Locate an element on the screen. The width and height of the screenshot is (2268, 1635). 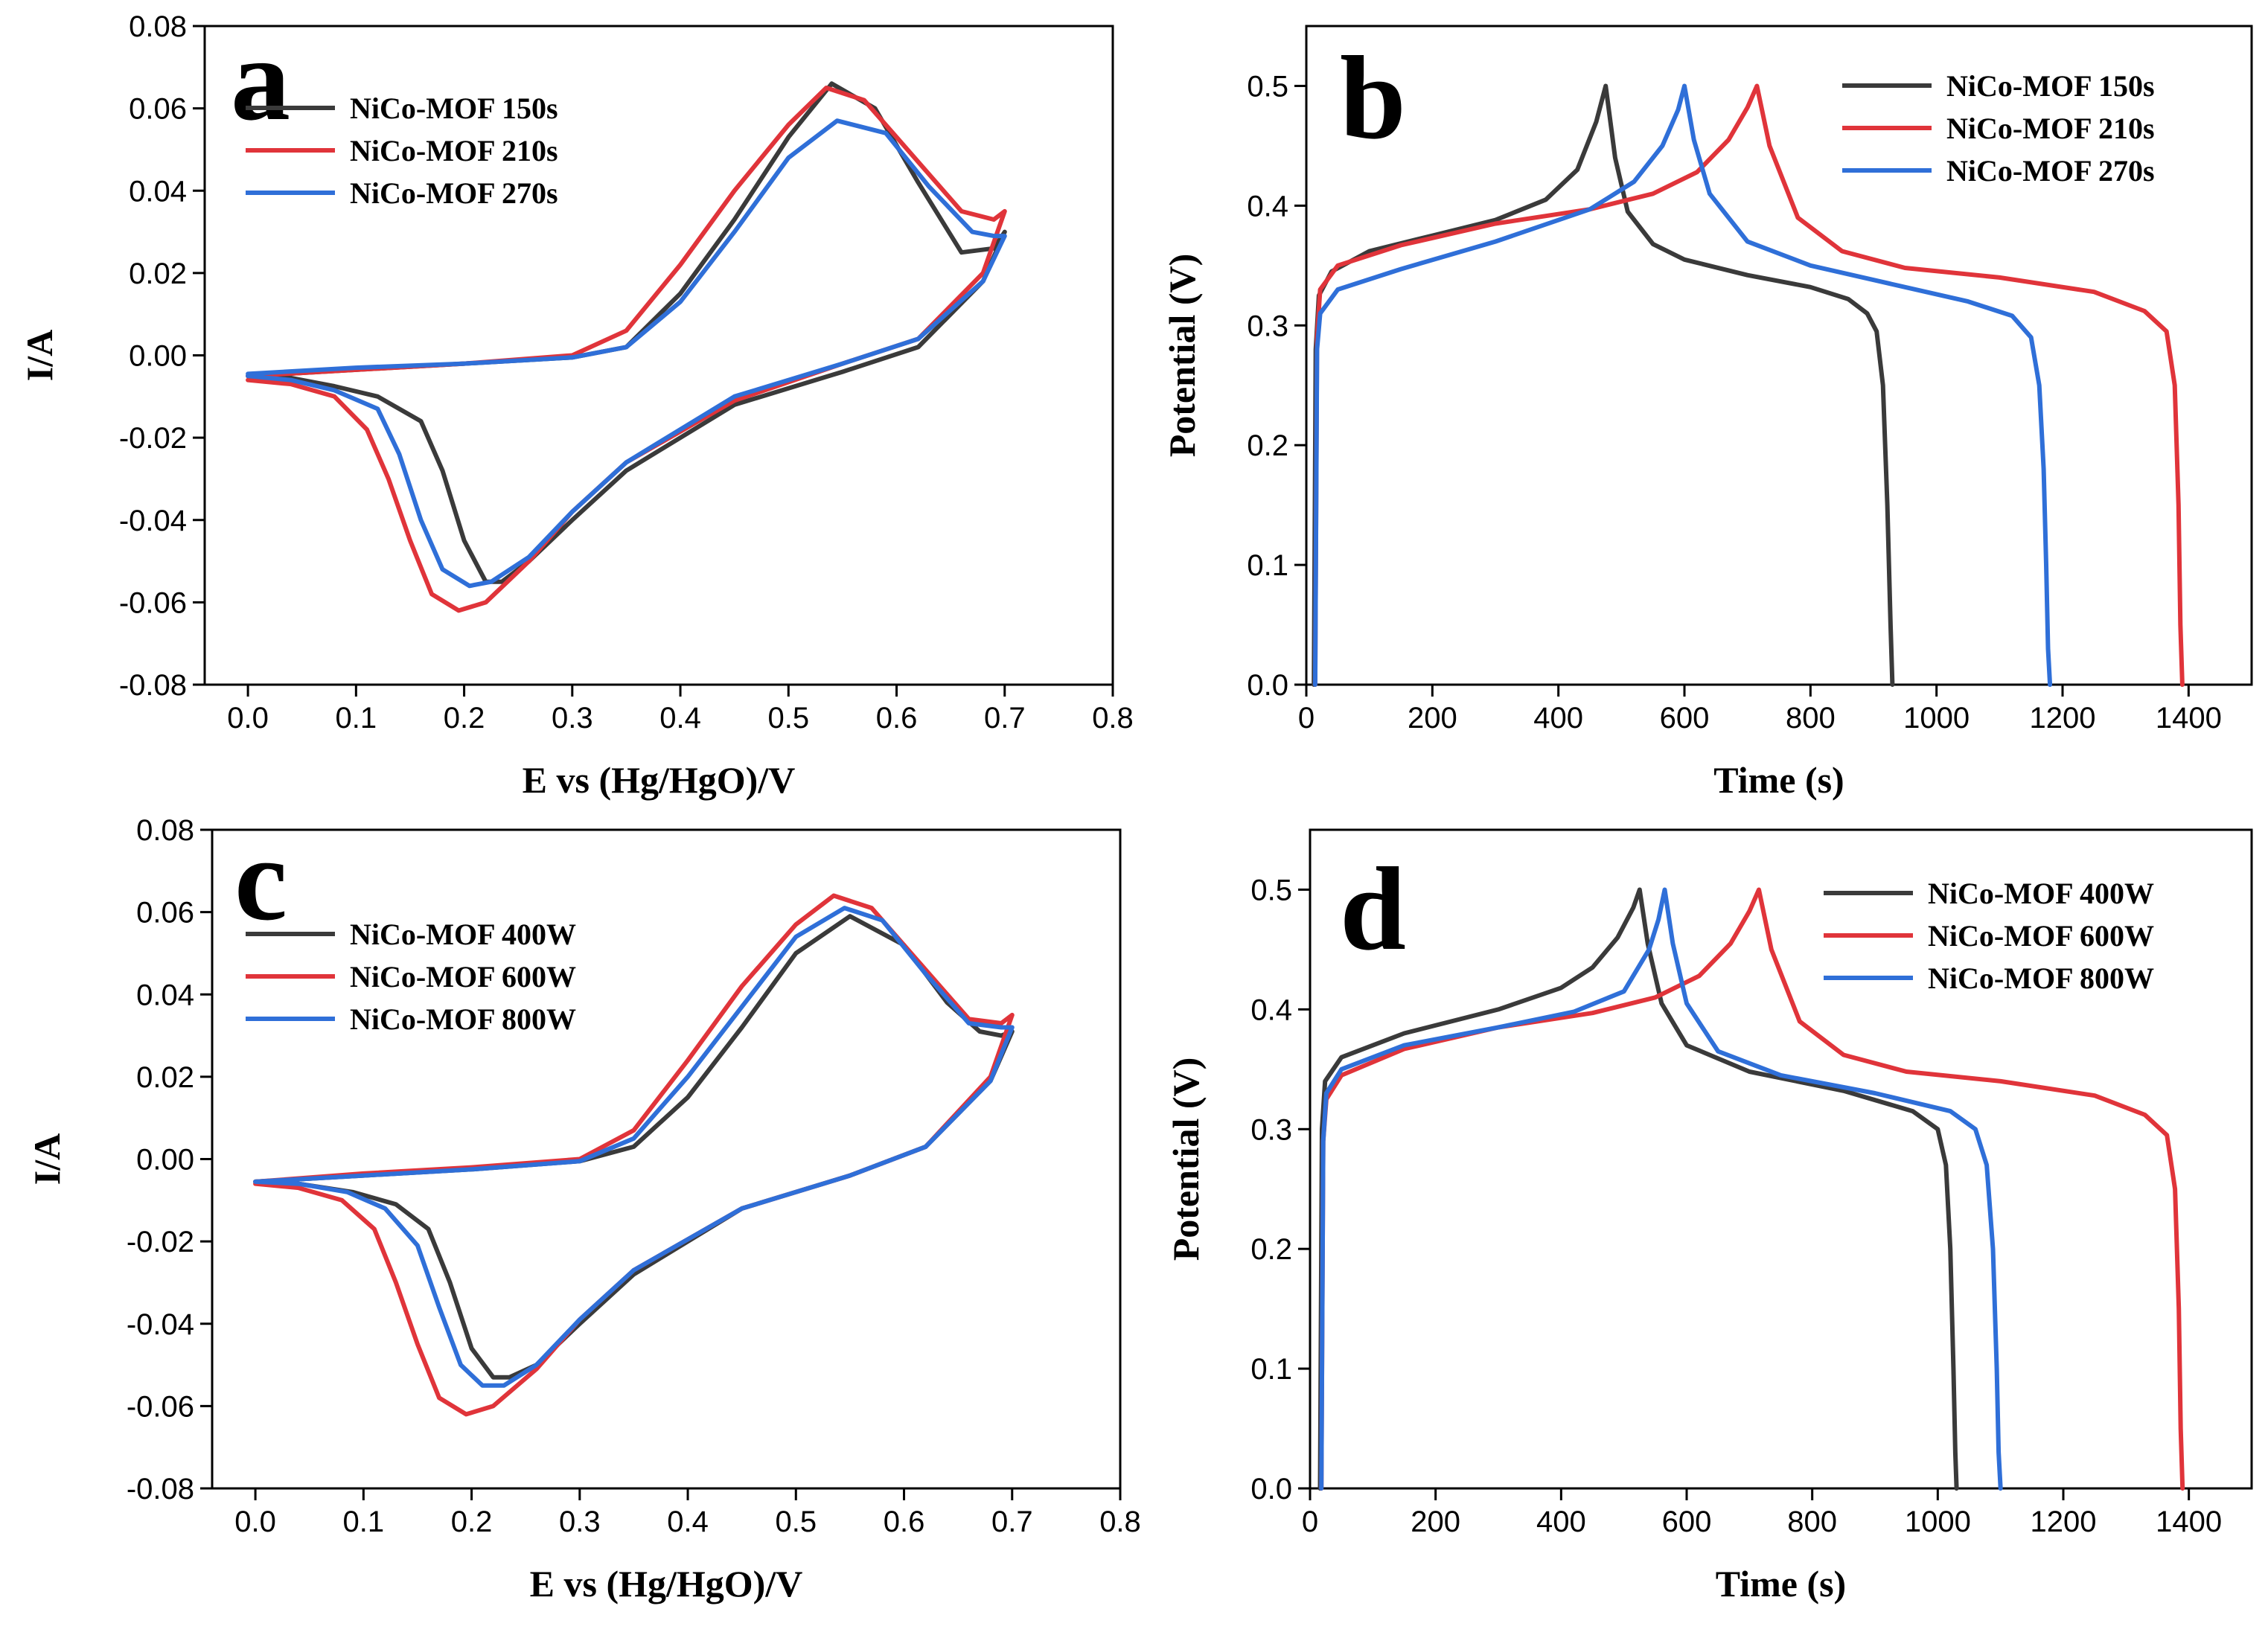
x-tick-label-c: 0.8 is located at coordinates (1120, 1522).